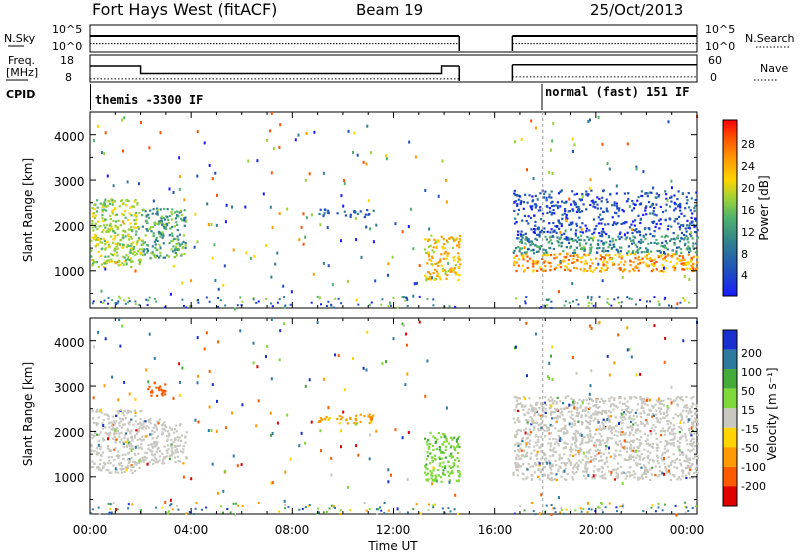  I want to click on plot-title: Fort Hays West (fitACF), so click(184, 9).